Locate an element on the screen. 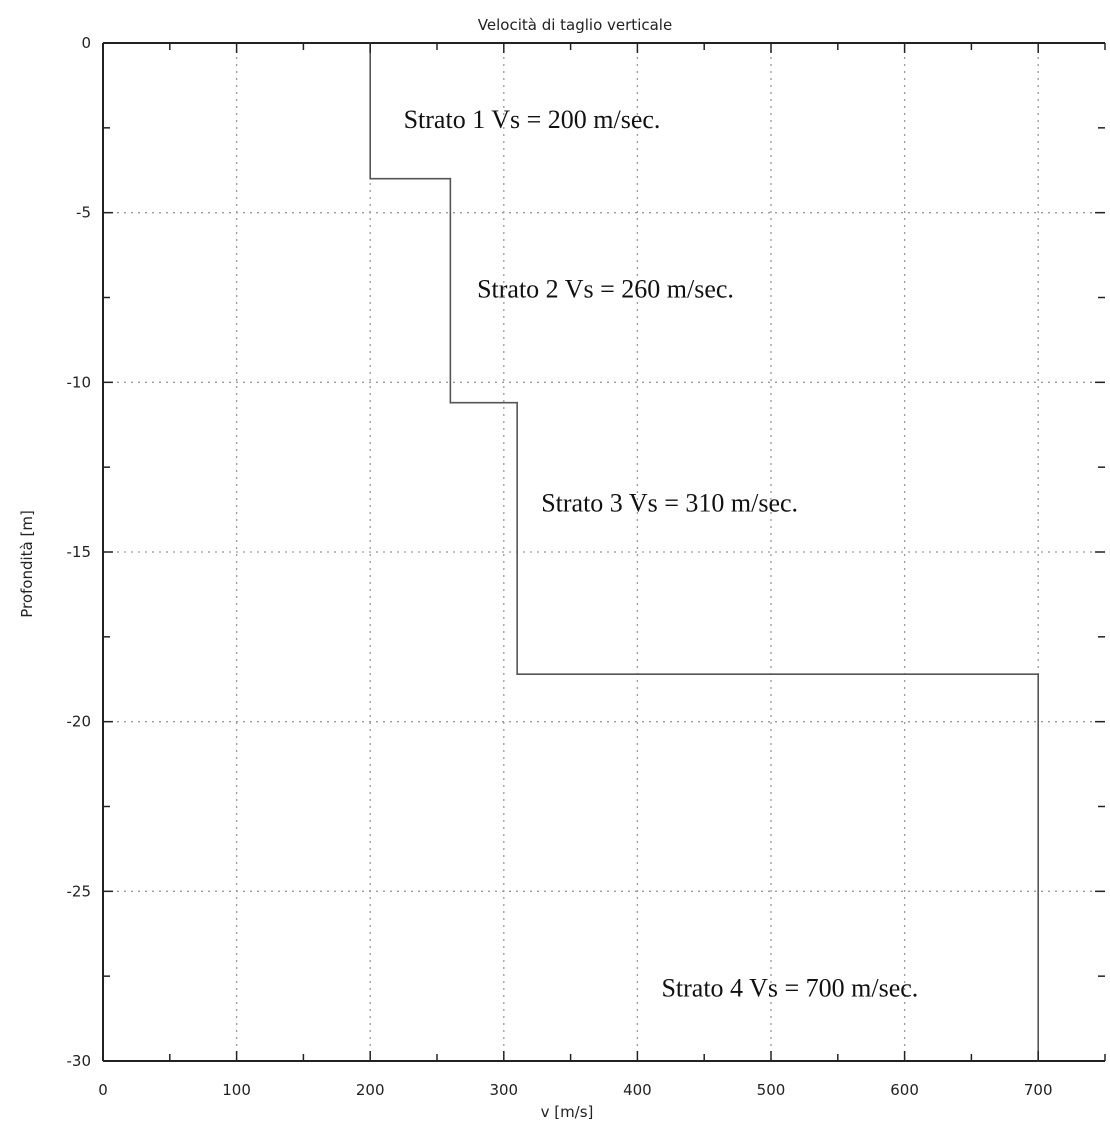 The width and height of the screenshot is (1110, 1130). y-tick-label: -5 is located at coordinates (83, 213).